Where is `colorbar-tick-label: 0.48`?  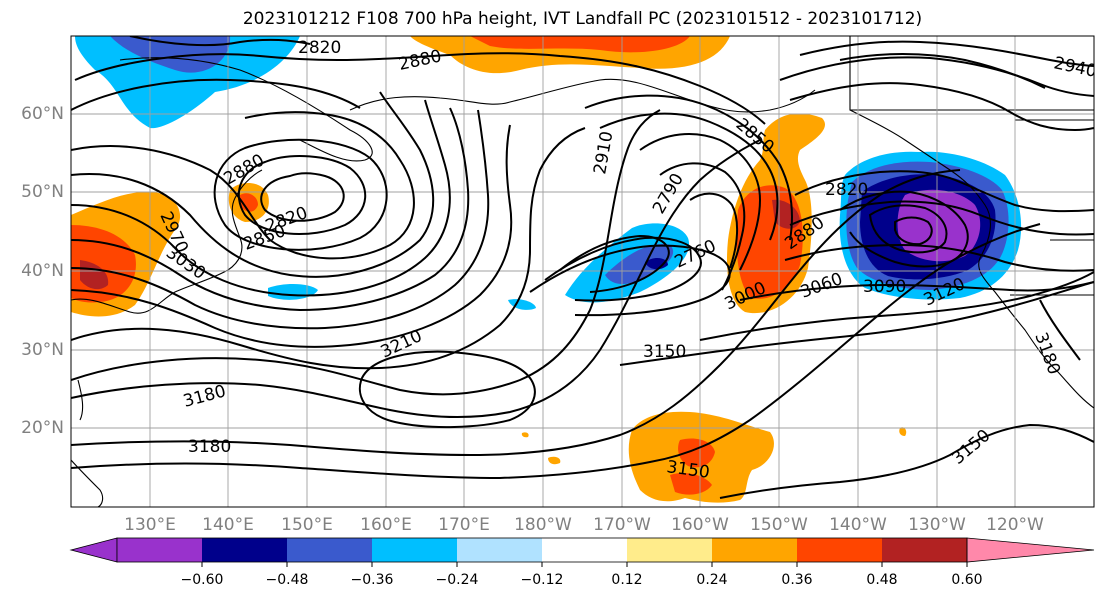
colorbar-tick-label: 0.48 is located at coordinates (882, 580).